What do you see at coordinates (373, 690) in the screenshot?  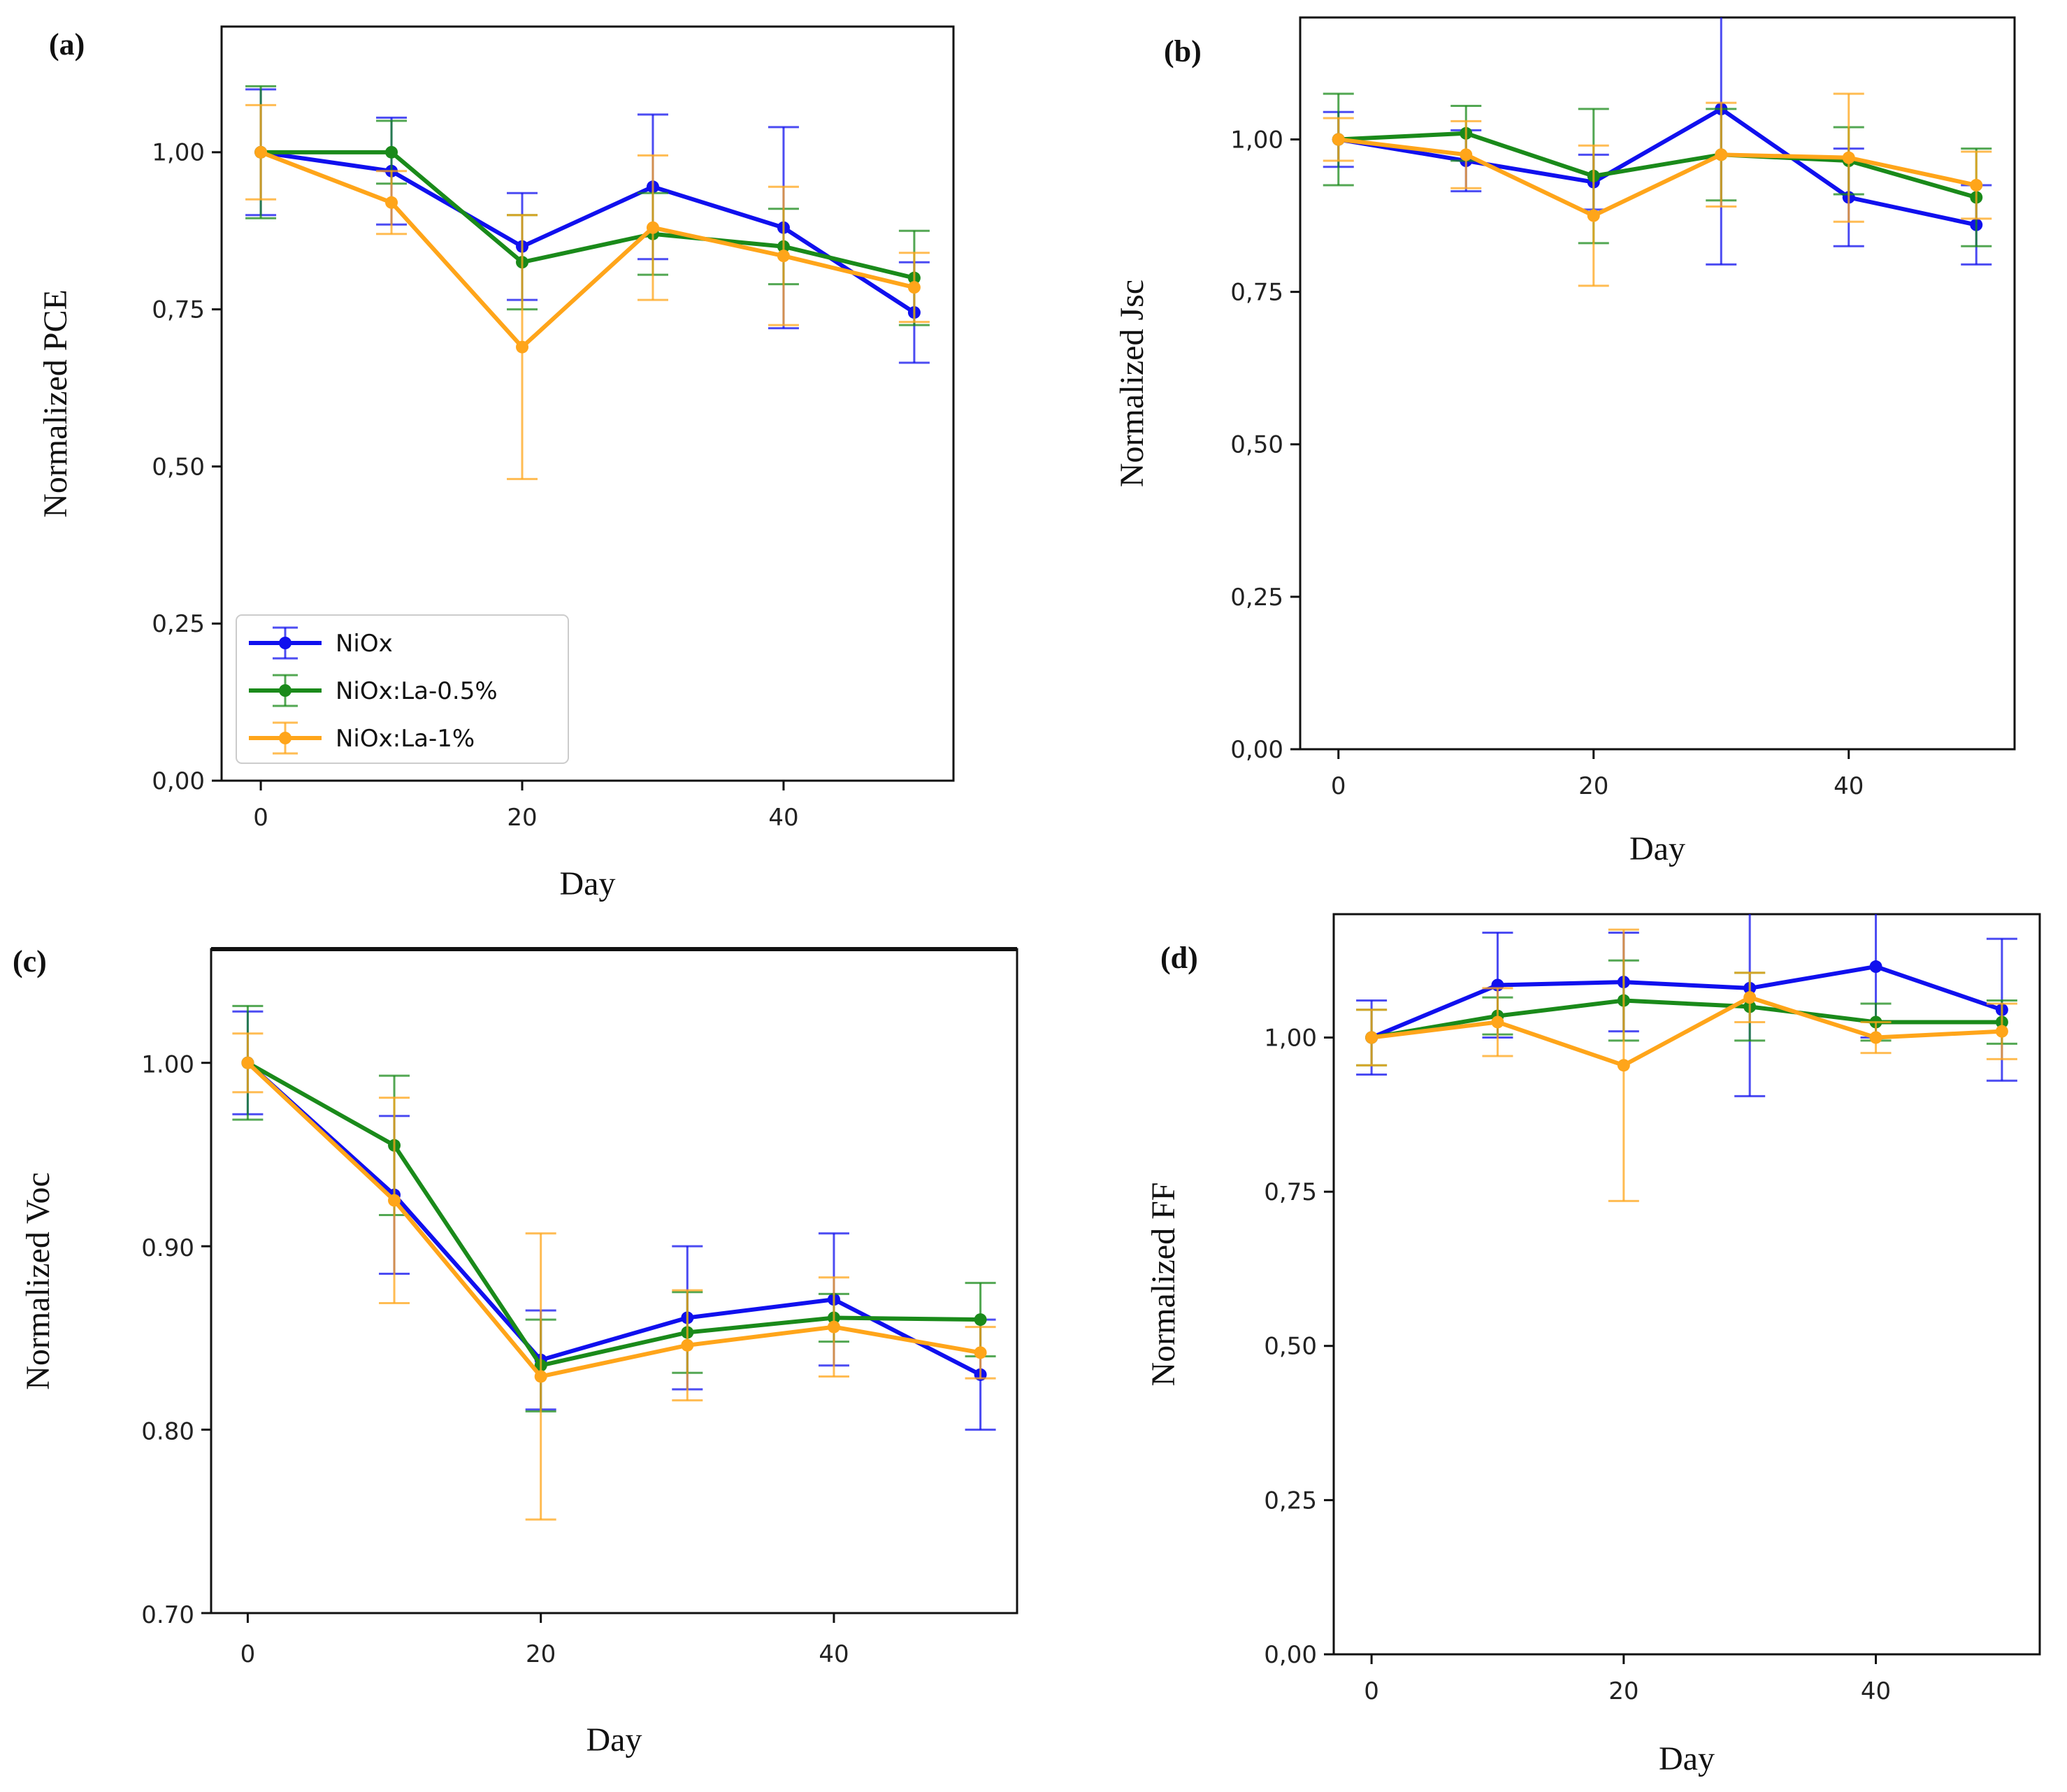 I see `legend-item: NiOx:La-0.5%` at bounding box center [373, 690].